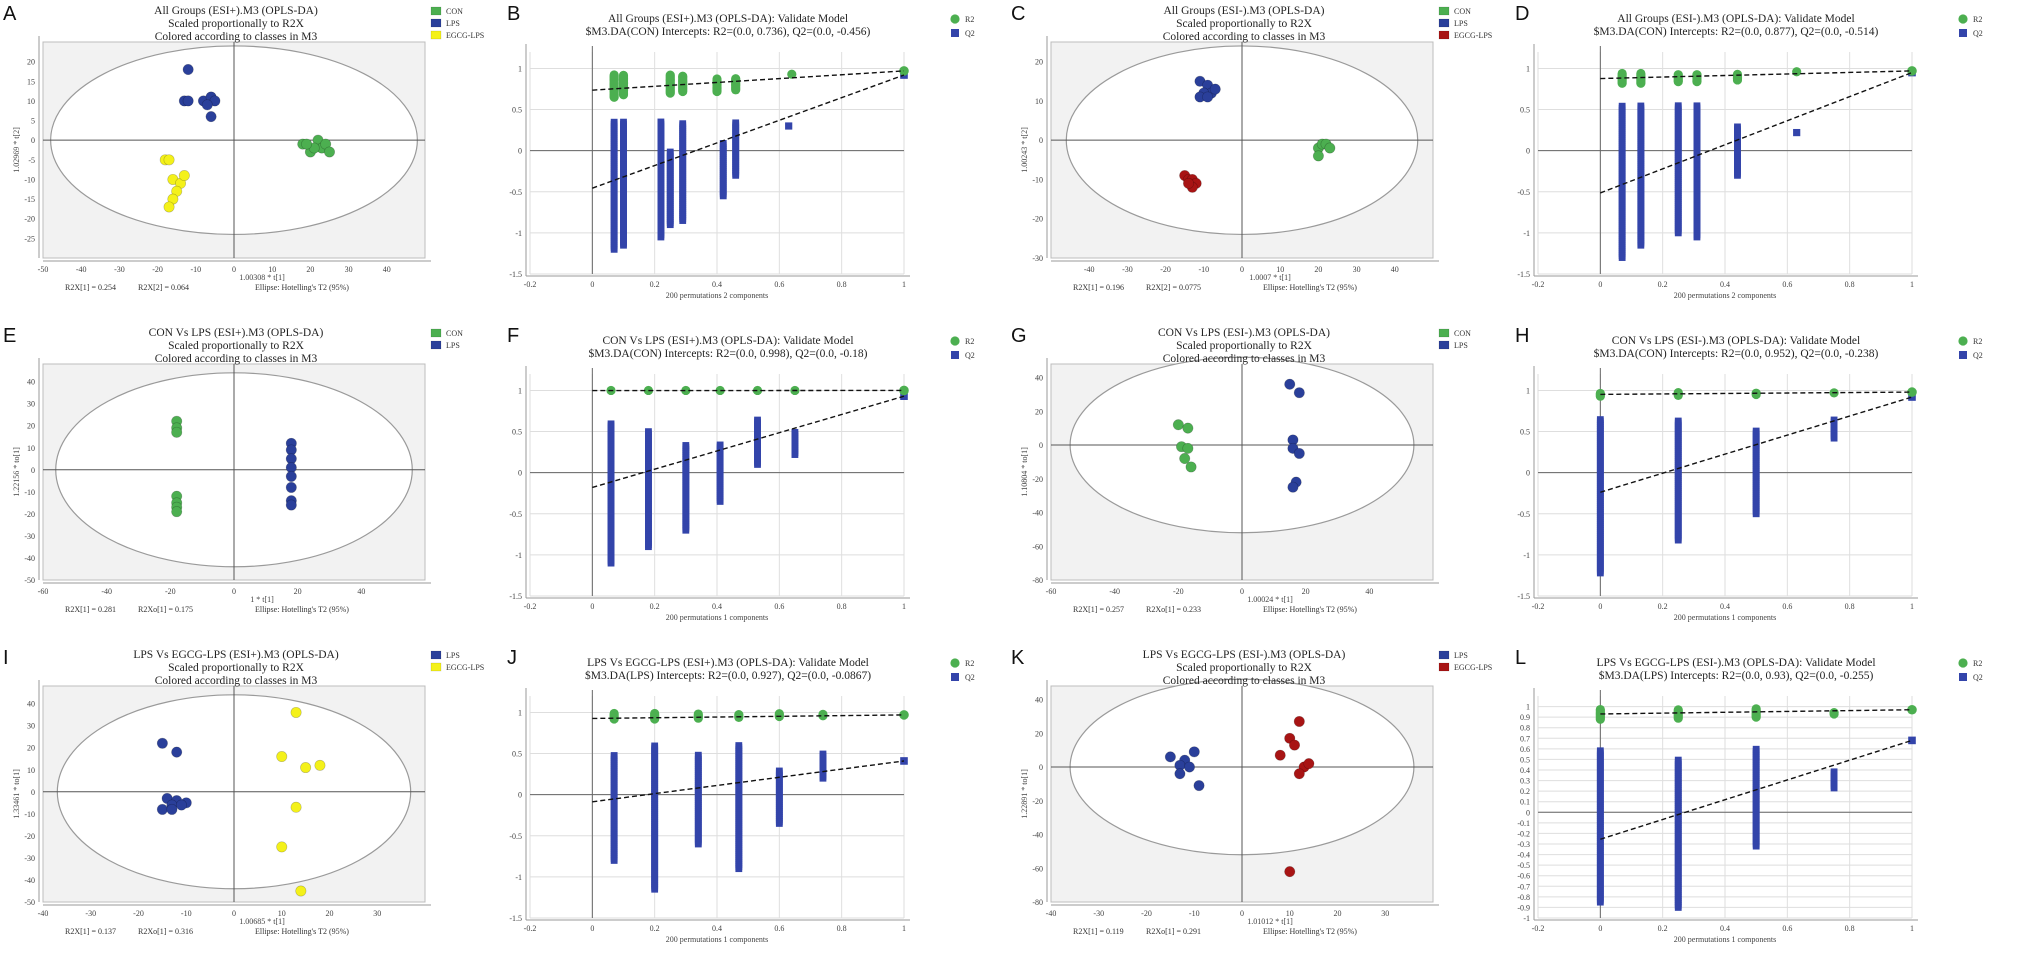 The image size is (2017, 964). Describe the element at coordinates (1270, 599) in the screenshot. I see `x-axis-label: 1.00024 * t[1]` at that location.